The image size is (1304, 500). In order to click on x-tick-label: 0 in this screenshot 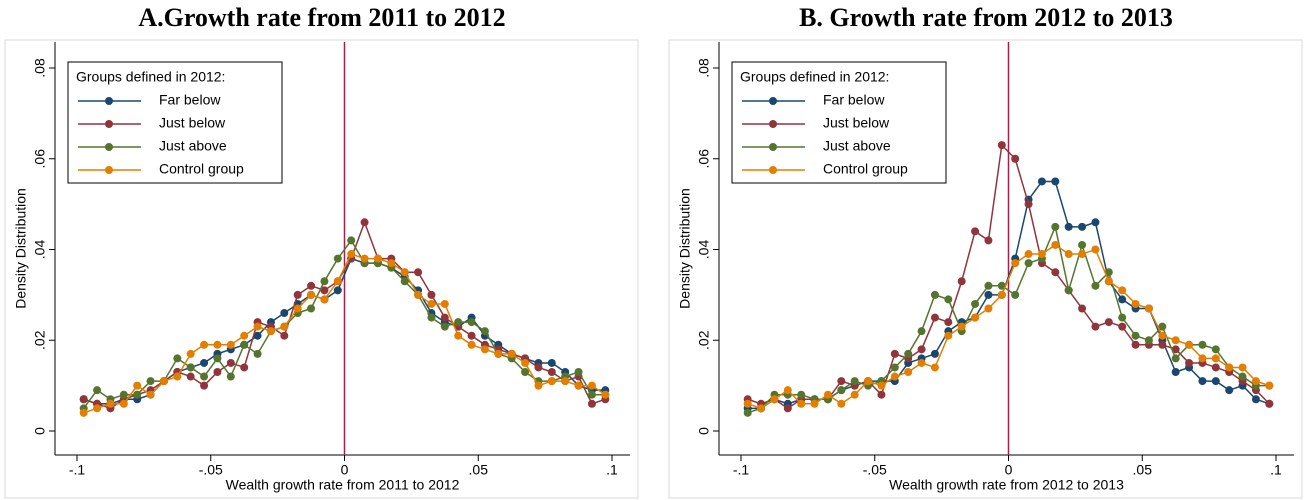, I will do `click(1009, 470)`.